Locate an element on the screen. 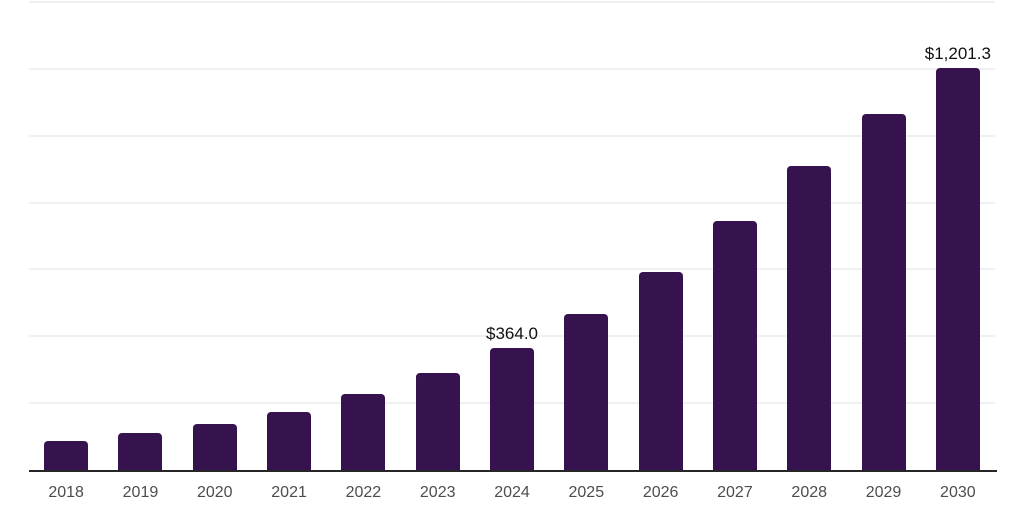  bar-2019 is located at coordinates (140, 451).